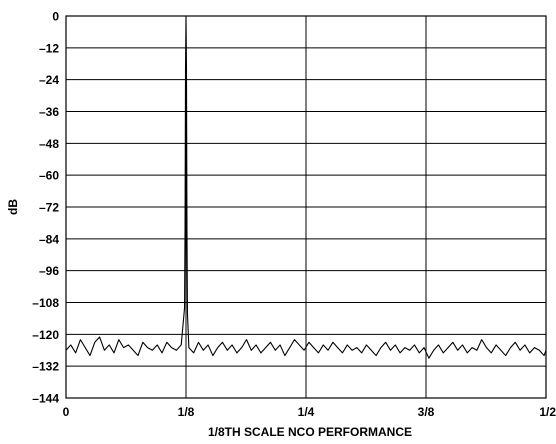  I want to click on y-tick-label: –24, so click(49, 80).